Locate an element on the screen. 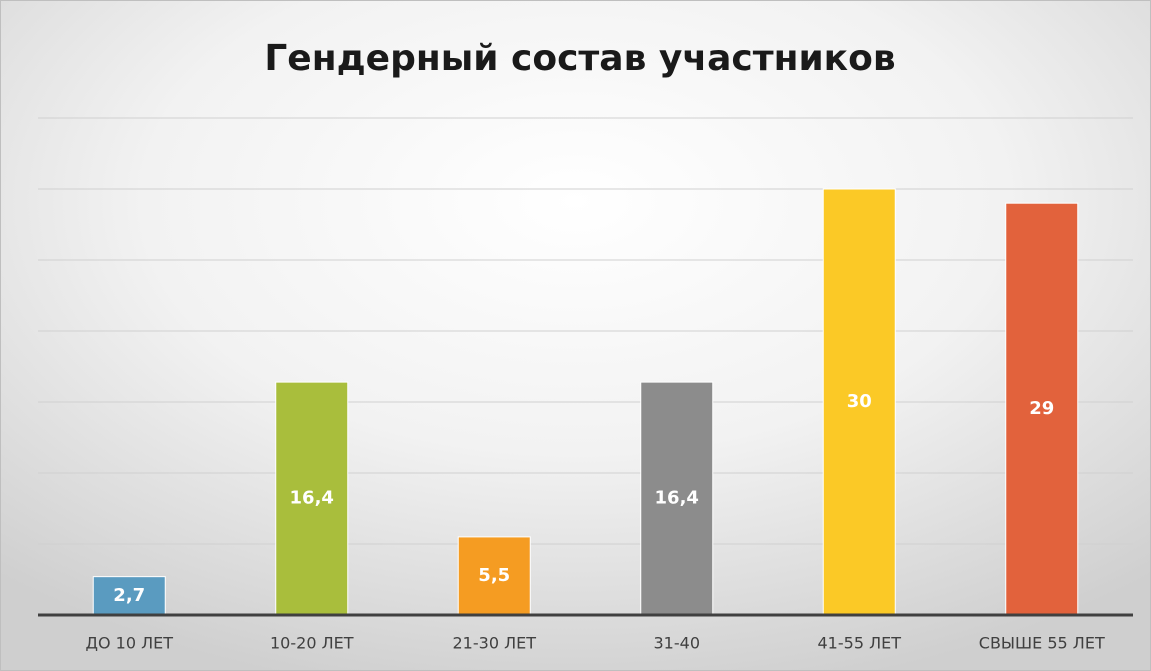 The width and height of the screenshot is (1151, 671). data-label: 5,5 is located at coordinates (494, 575).